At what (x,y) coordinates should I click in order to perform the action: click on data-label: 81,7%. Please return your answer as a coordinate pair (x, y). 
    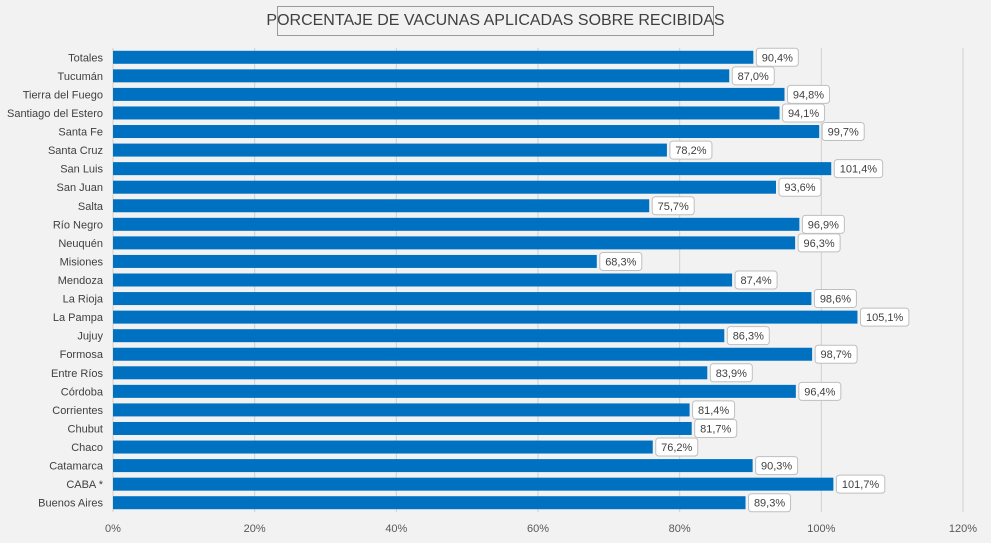
    Looking at the image, I should click on (715, 429).